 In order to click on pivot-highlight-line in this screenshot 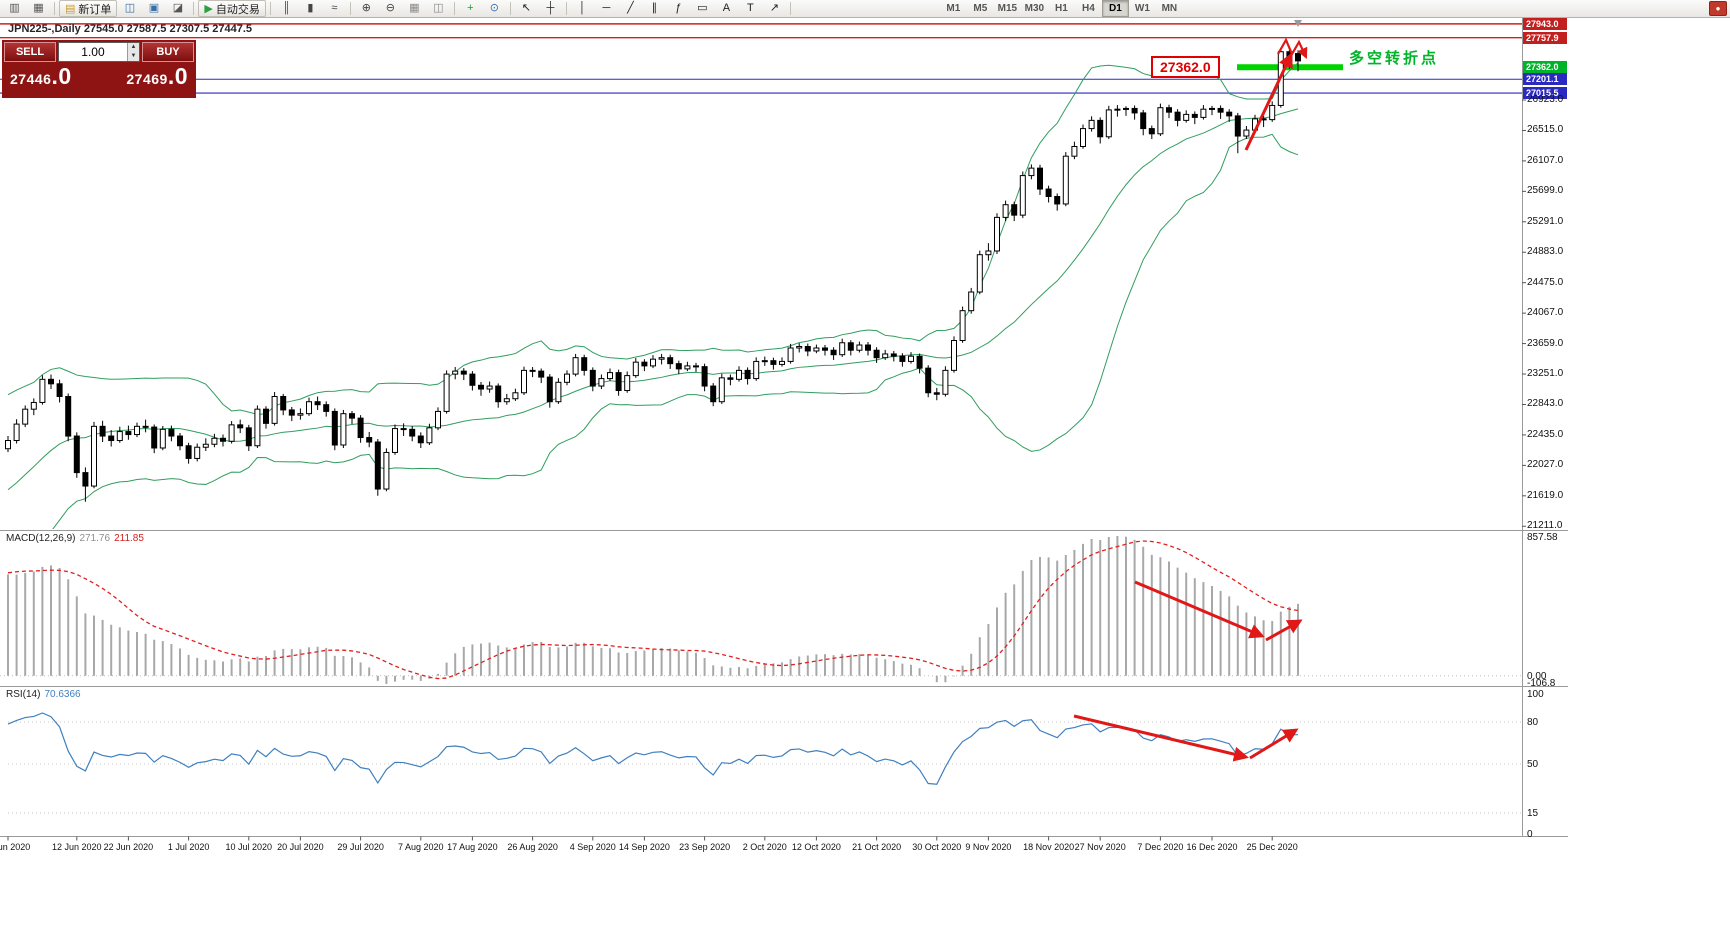, I will do `click(1290, 67)`.